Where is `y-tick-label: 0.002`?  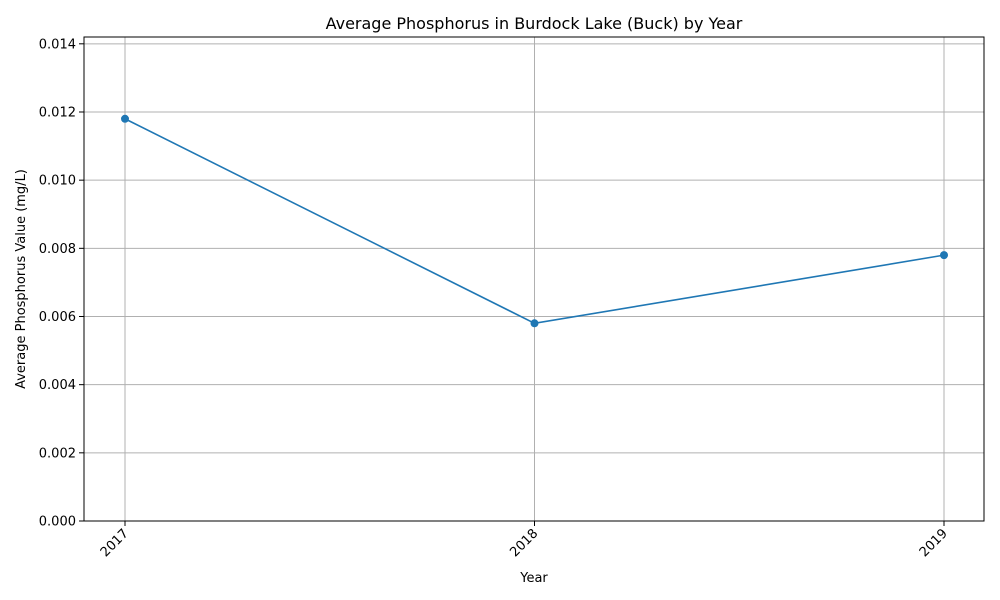 y-tick-label: 0.002 is located at coordinates (57, 453).